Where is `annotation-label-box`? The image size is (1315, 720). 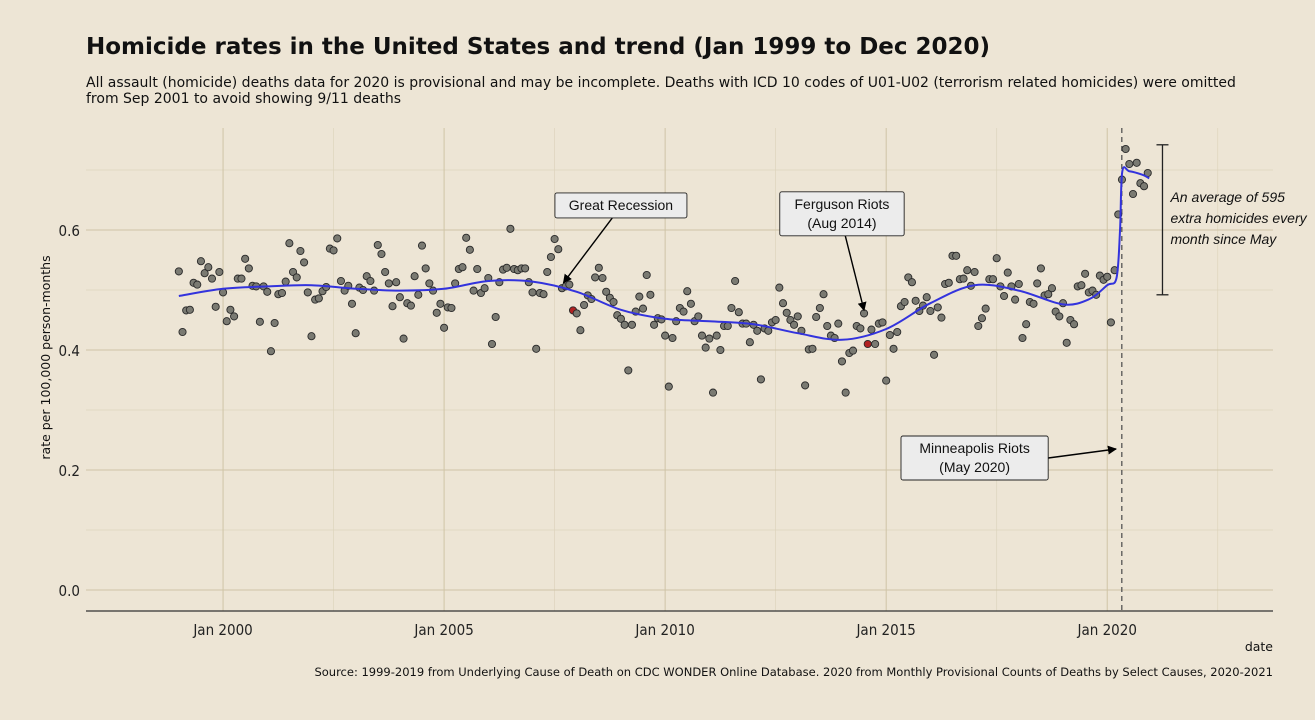 annotation-label-box is located at coordinates (621, 205).